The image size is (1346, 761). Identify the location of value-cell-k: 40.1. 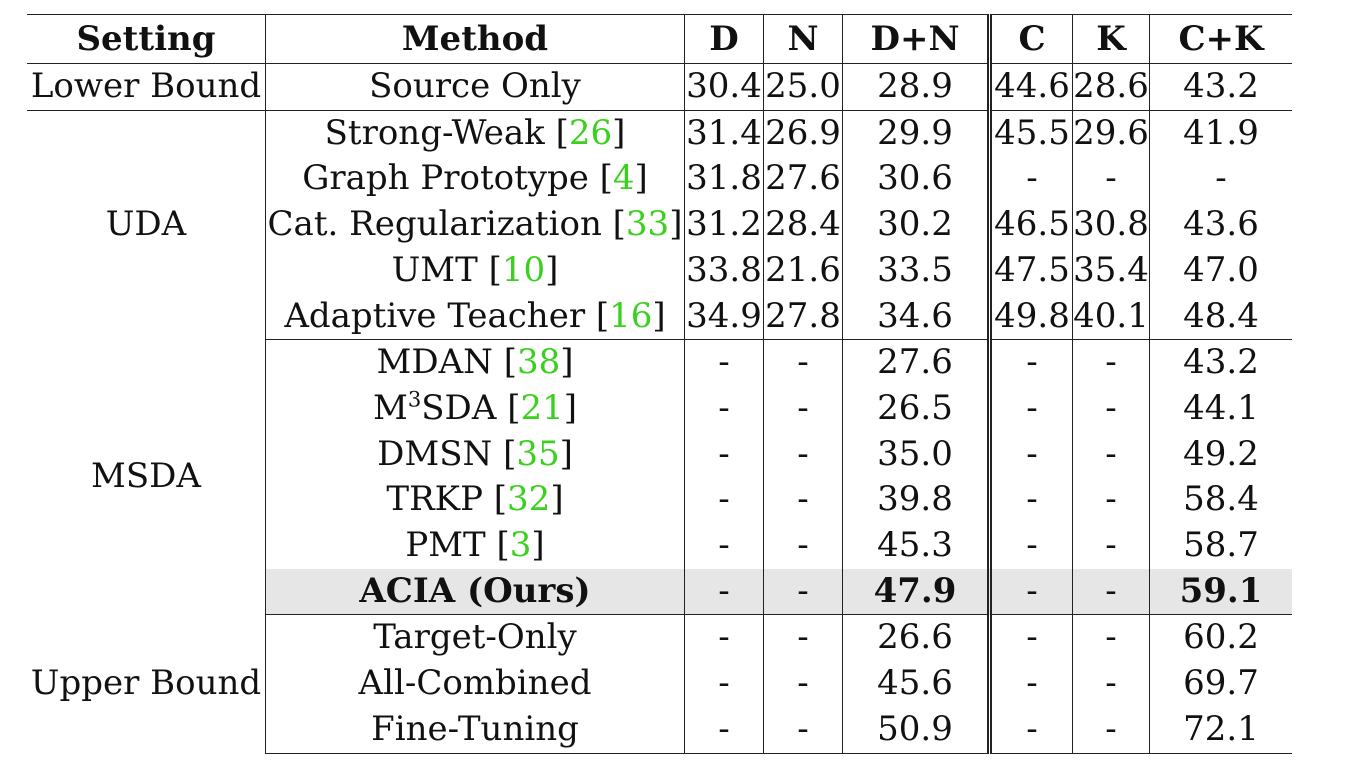
(1111, 317).